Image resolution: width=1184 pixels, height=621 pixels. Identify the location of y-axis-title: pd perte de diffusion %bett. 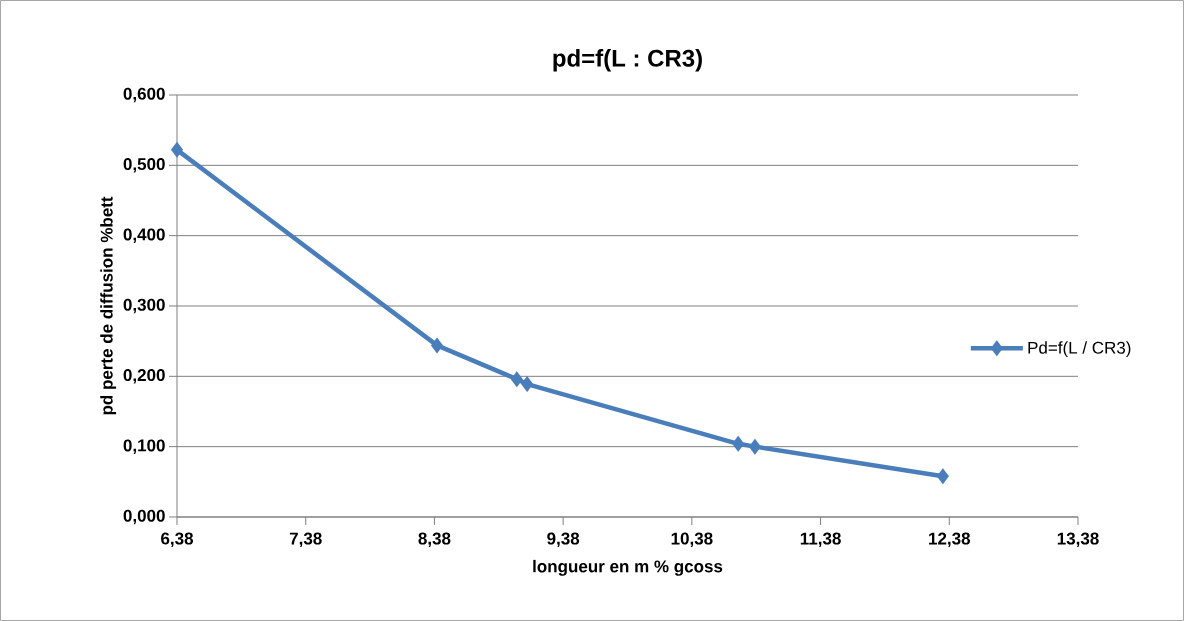
(108, 305).